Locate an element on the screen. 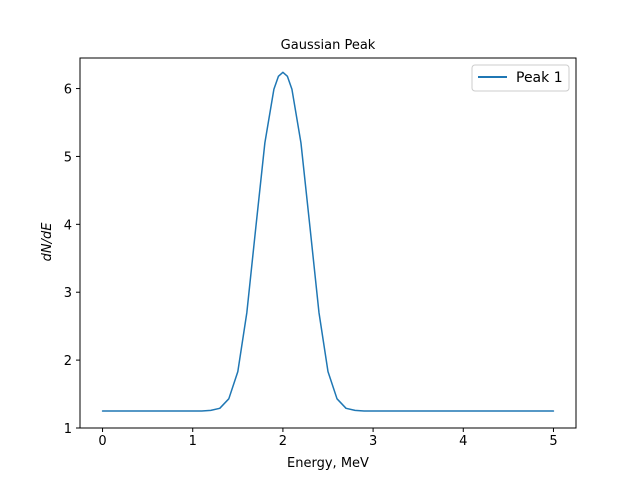  x-tick-label: 1 is located at coordinates (193, 441).